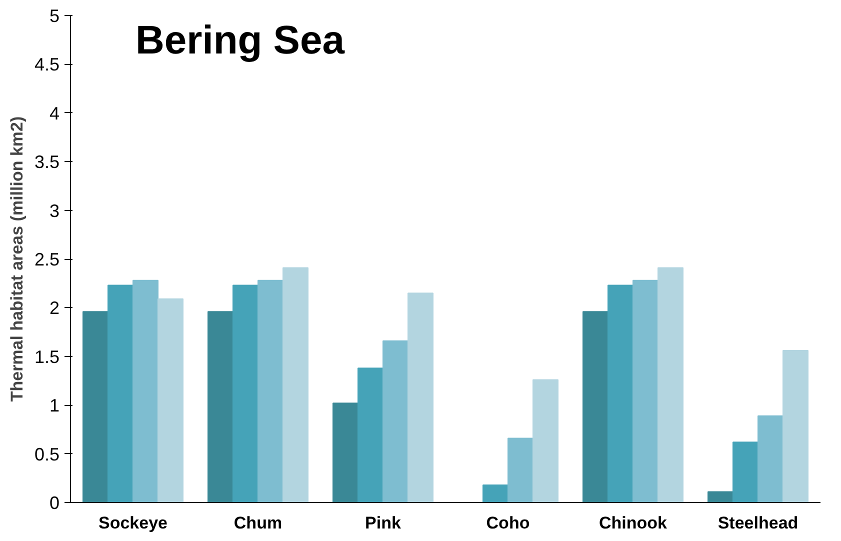  I want to click on x-tick-label: Coho, so click(508, 523).